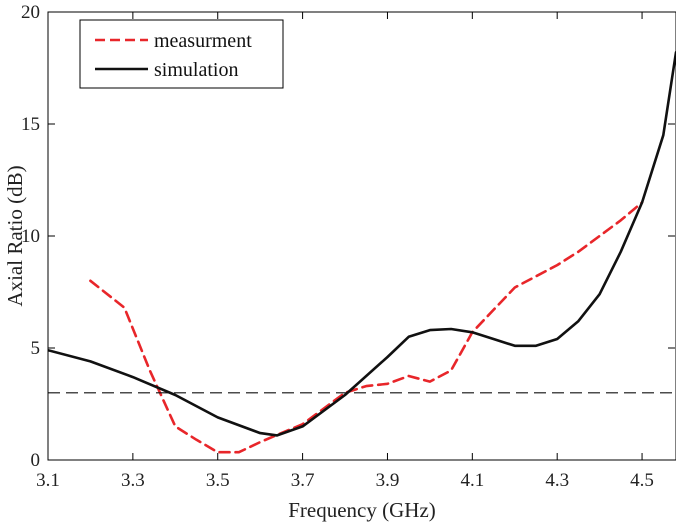  Describe the element at coordinates (388, 480) in the screenshot. I see `x-tick-label: 3.9` at that location.